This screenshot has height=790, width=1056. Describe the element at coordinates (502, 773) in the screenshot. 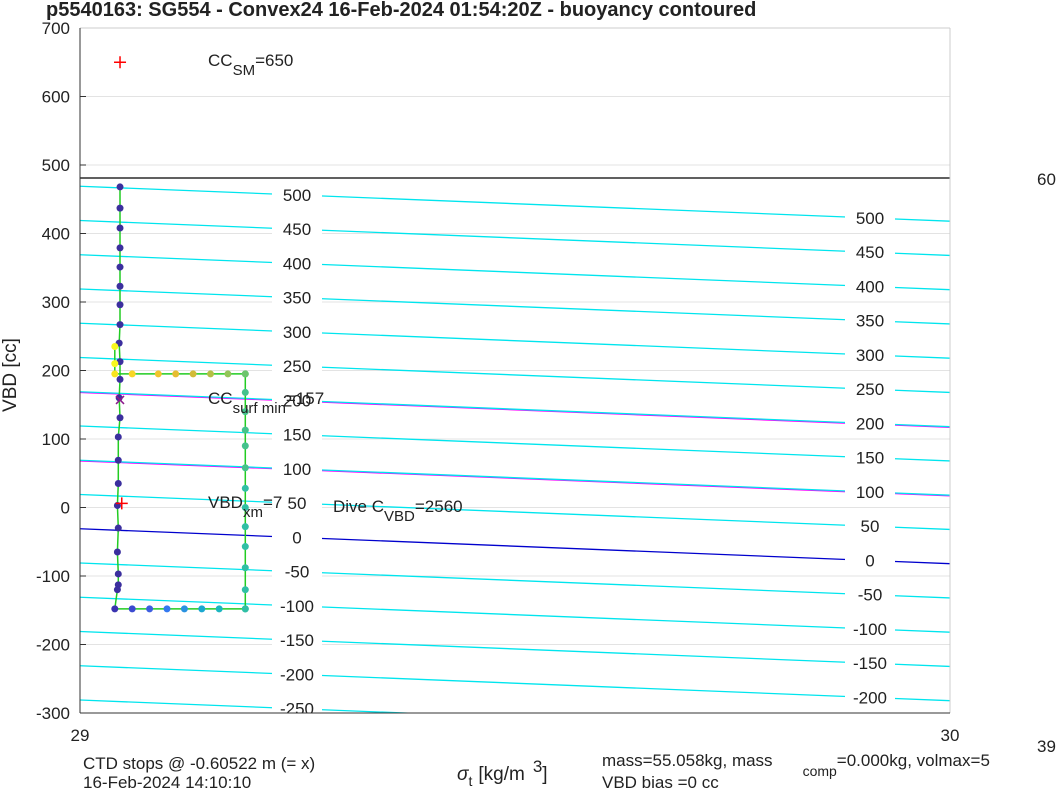

I see `x-axis-label: σt [kg/m 3]` at that location.